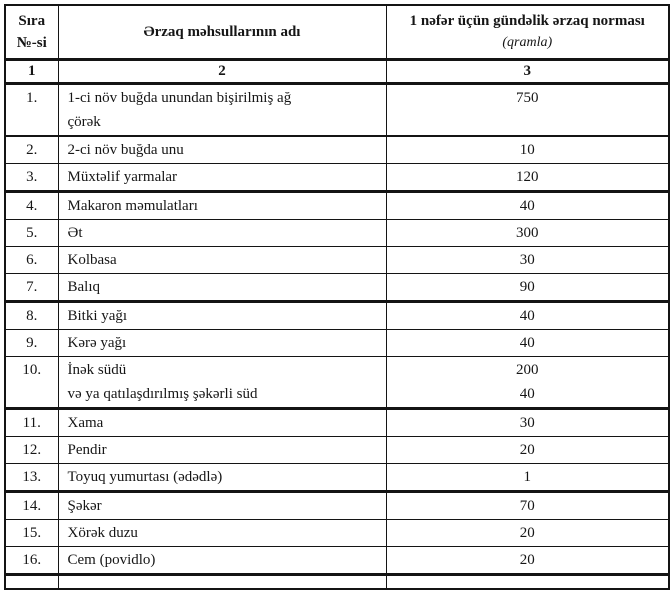 The image size is (672, 590). Describe the element at coordinates (31, 315) in the screenshot. I see `row-number-cell: 8.` at that location.